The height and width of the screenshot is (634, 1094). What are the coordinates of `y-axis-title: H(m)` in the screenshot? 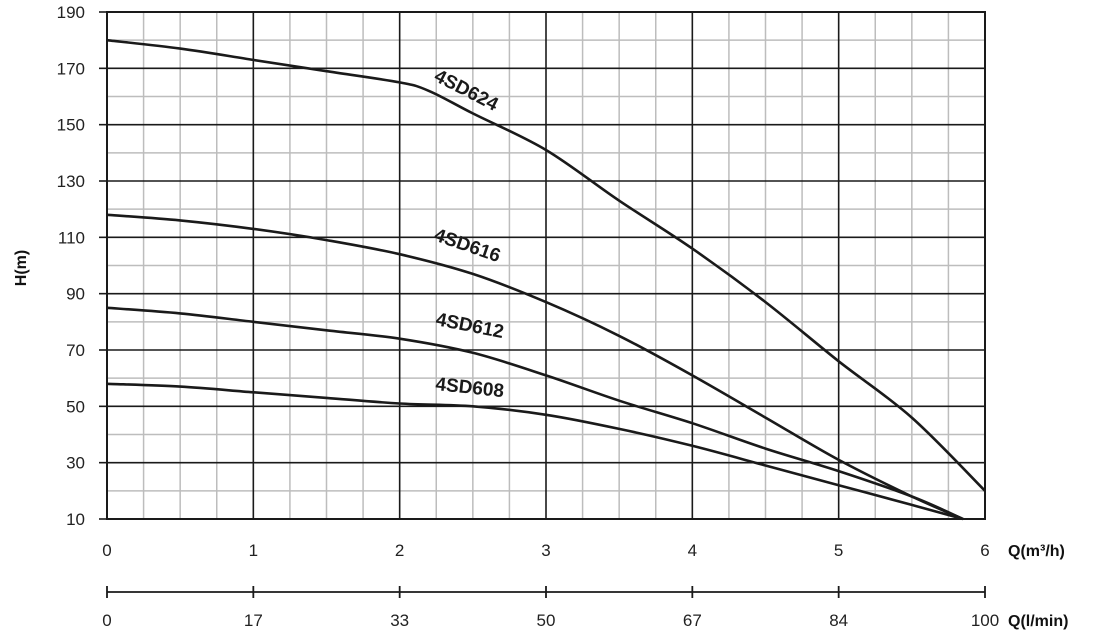 It's located at (21, 268).